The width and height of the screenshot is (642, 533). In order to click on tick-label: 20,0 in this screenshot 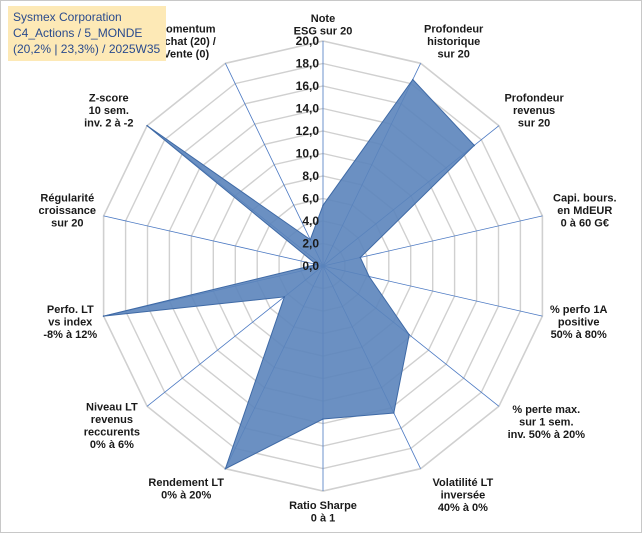, I will do `click(308, 41)`.